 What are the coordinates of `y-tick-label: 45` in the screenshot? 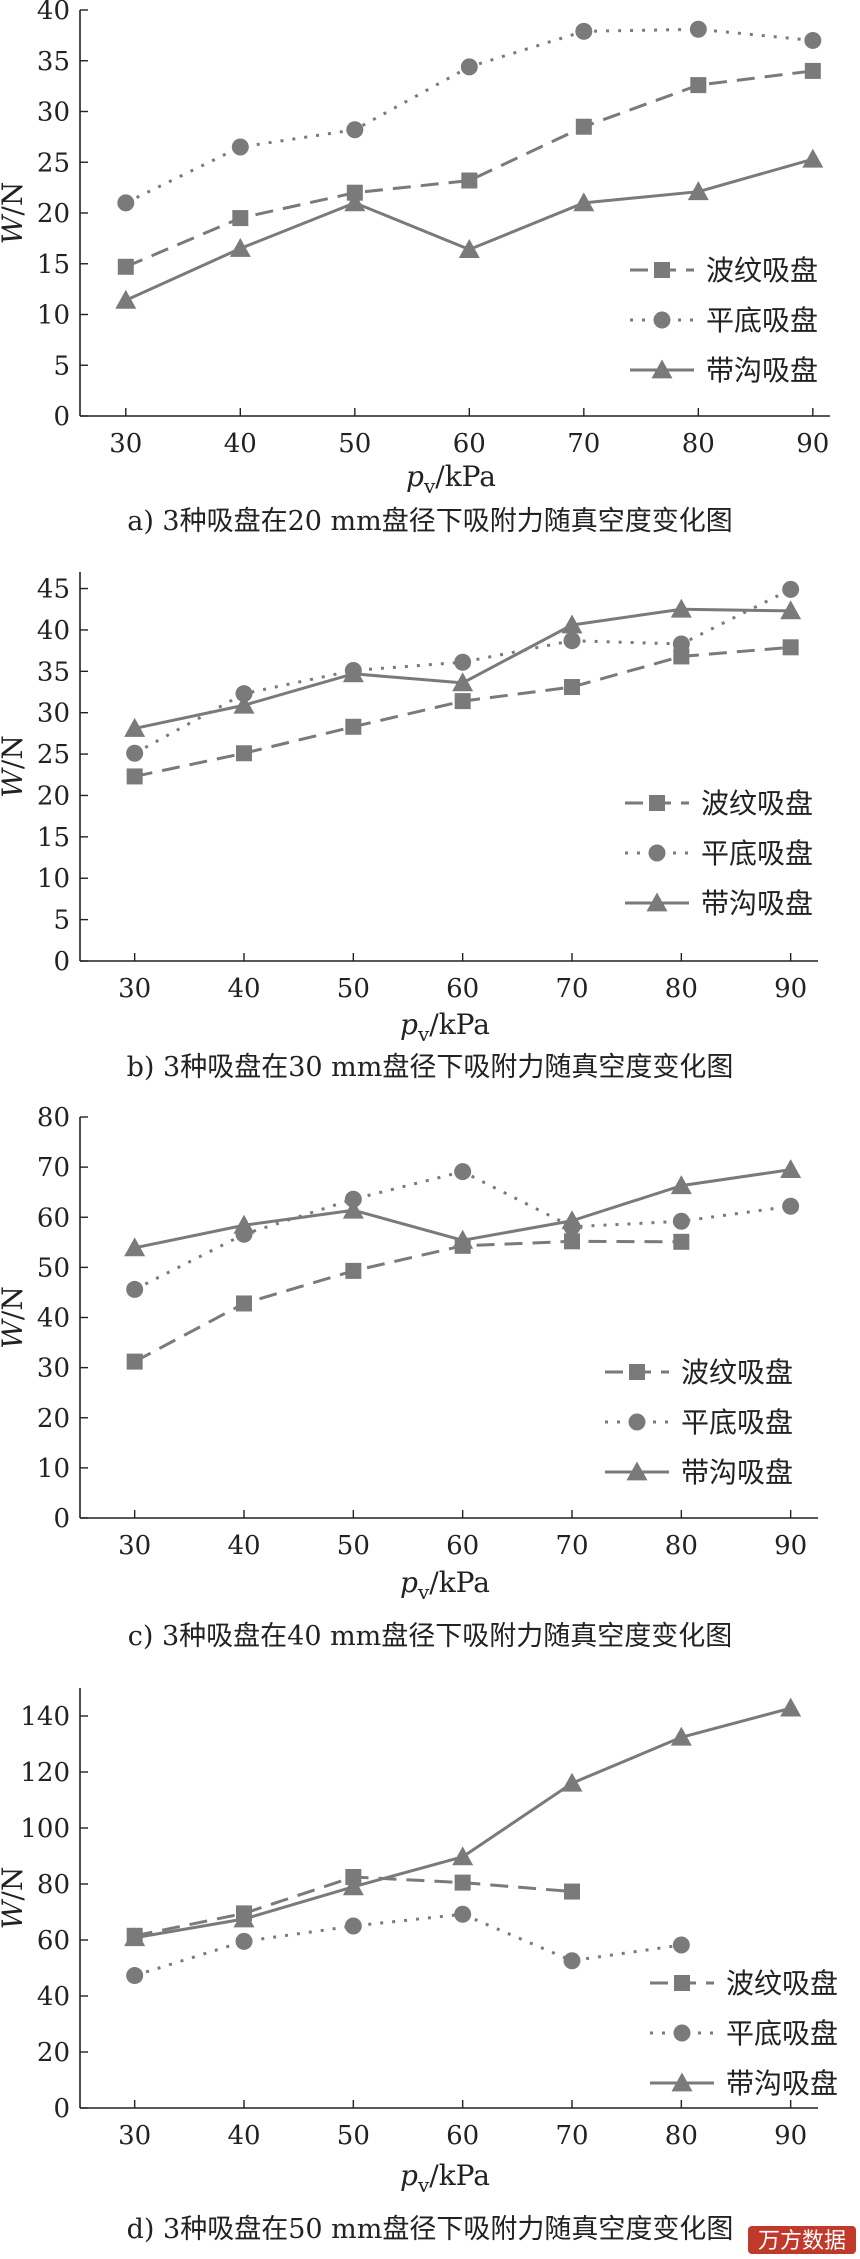 It's located at (53, 590).